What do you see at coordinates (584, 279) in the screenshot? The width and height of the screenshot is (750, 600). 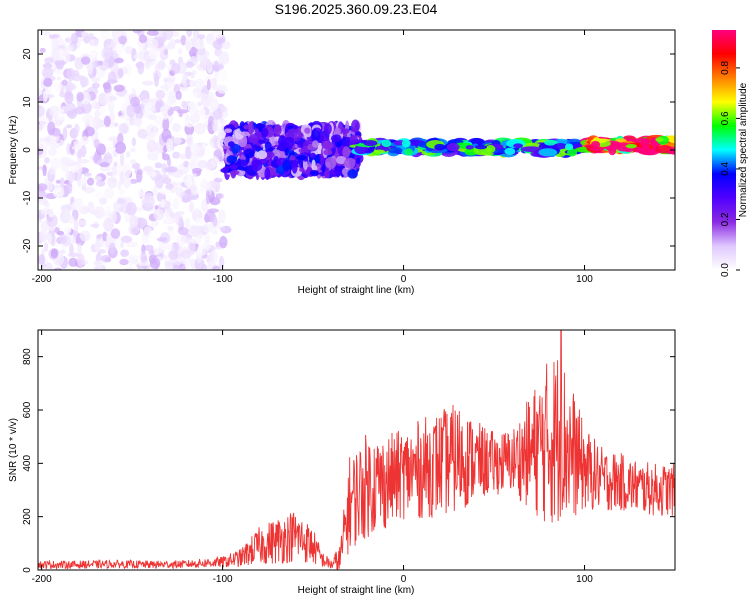 I see `spectrogram-x-tick-label: 100` at bounding box center [584, 279].